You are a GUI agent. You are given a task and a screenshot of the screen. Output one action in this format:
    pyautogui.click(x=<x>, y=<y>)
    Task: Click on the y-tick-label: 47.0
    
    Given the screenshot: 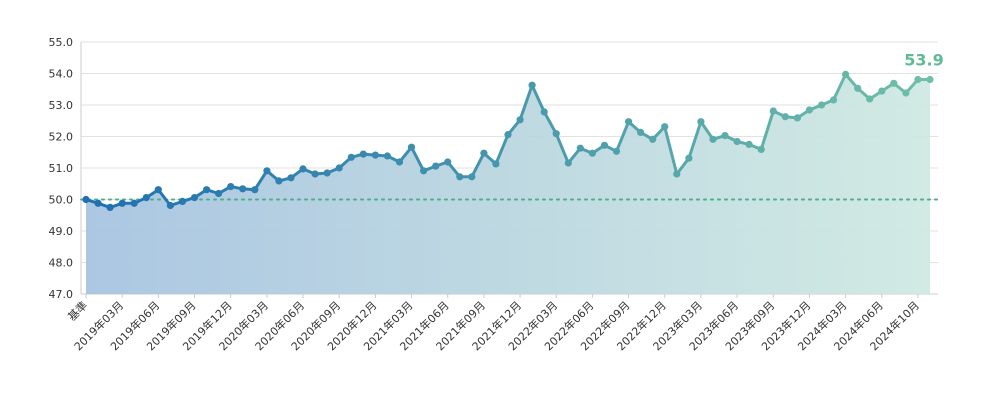 What is the action you would take?
    pyautogui.click(x=61, y=294)
    